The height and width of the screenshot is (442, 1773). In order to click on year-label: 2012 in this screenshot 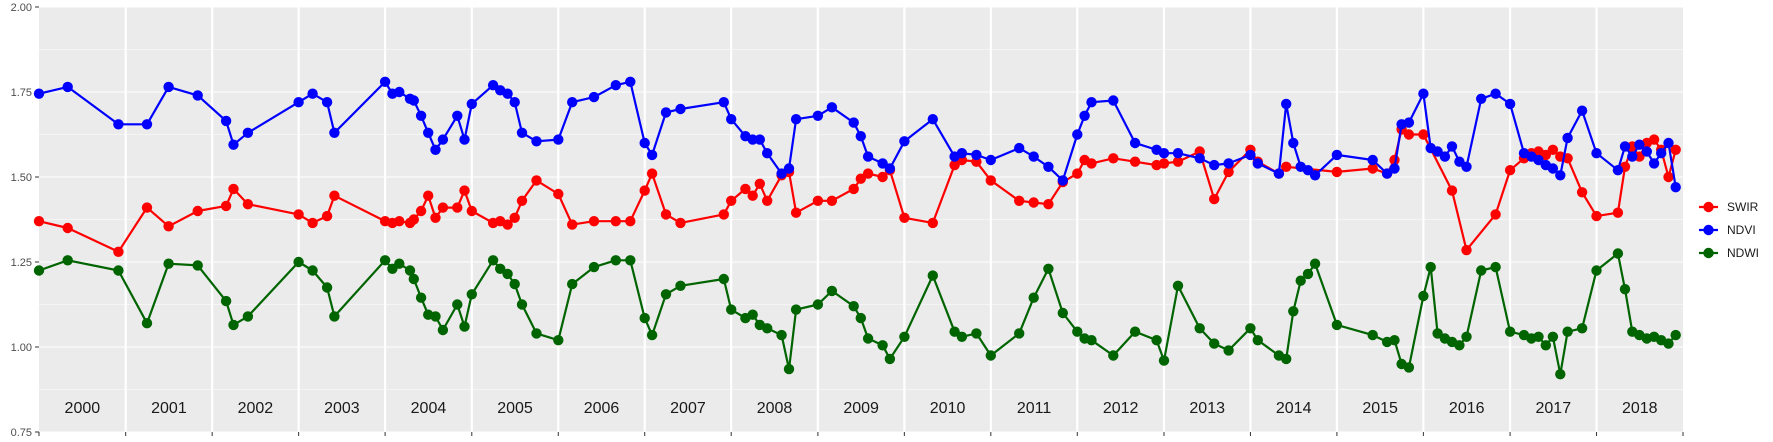, I will do `click(1121, 408)`.